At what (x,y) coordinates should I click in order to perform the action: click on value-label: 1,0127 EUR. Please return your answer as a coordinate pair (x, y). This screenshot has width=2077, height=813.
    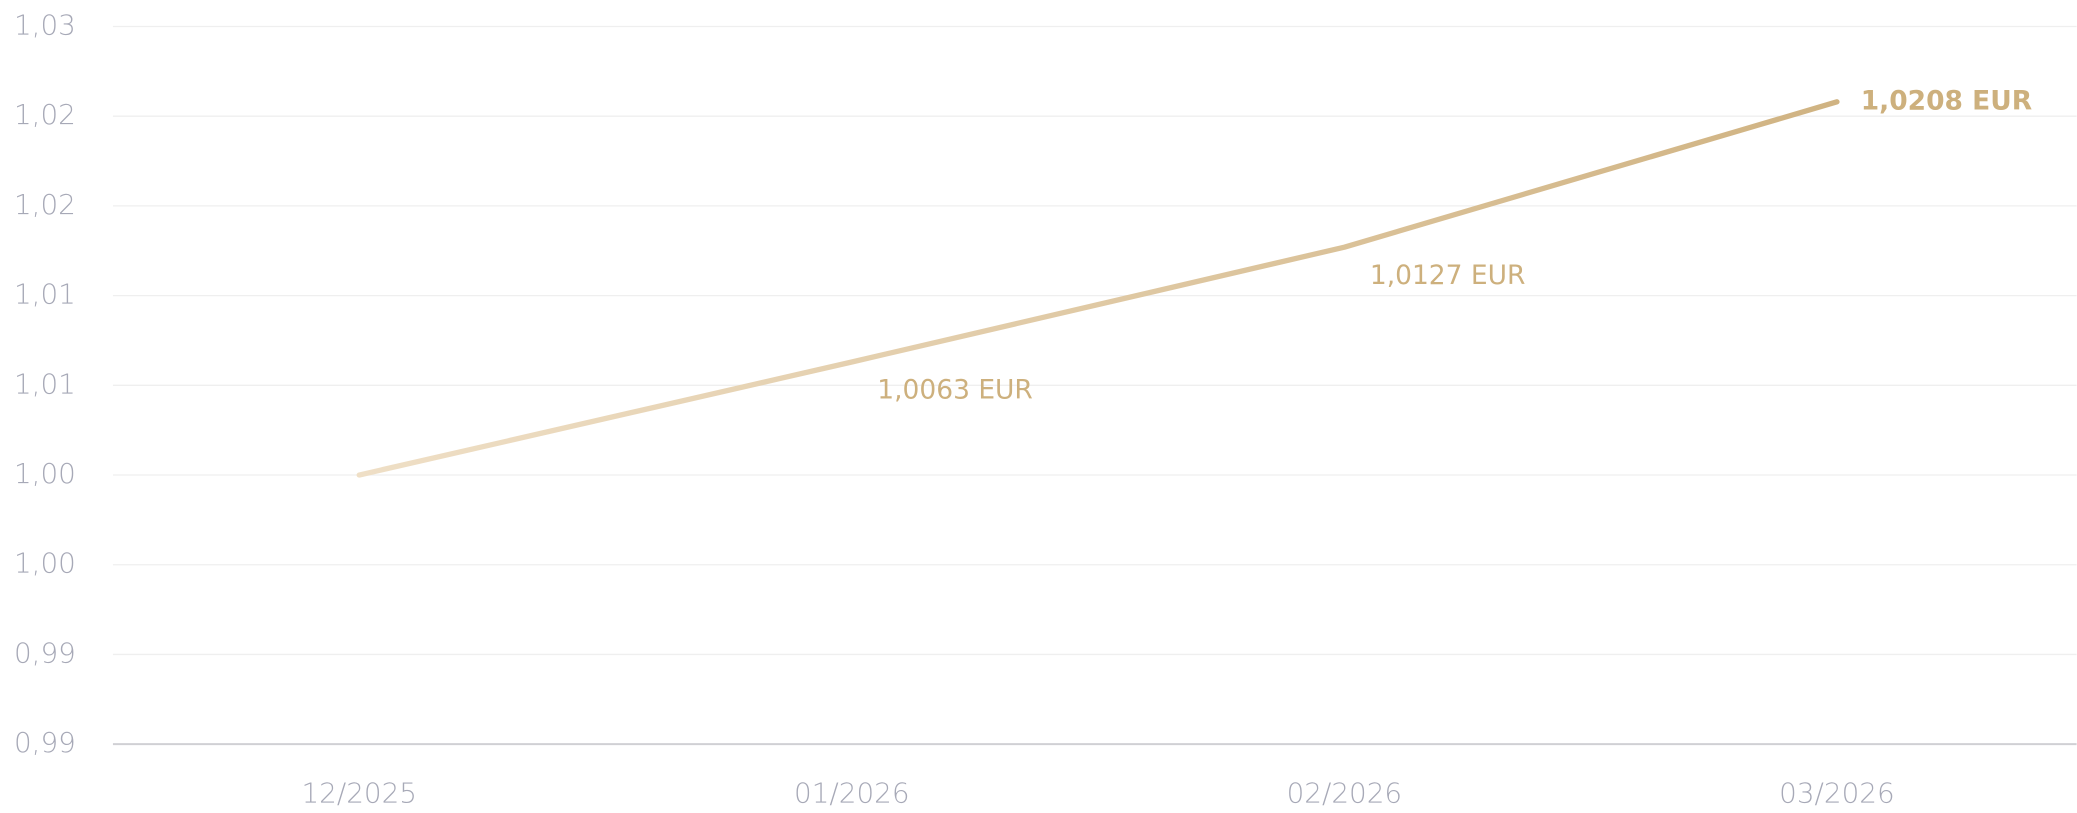
    Looking at the image, I should click on (1448, 275).